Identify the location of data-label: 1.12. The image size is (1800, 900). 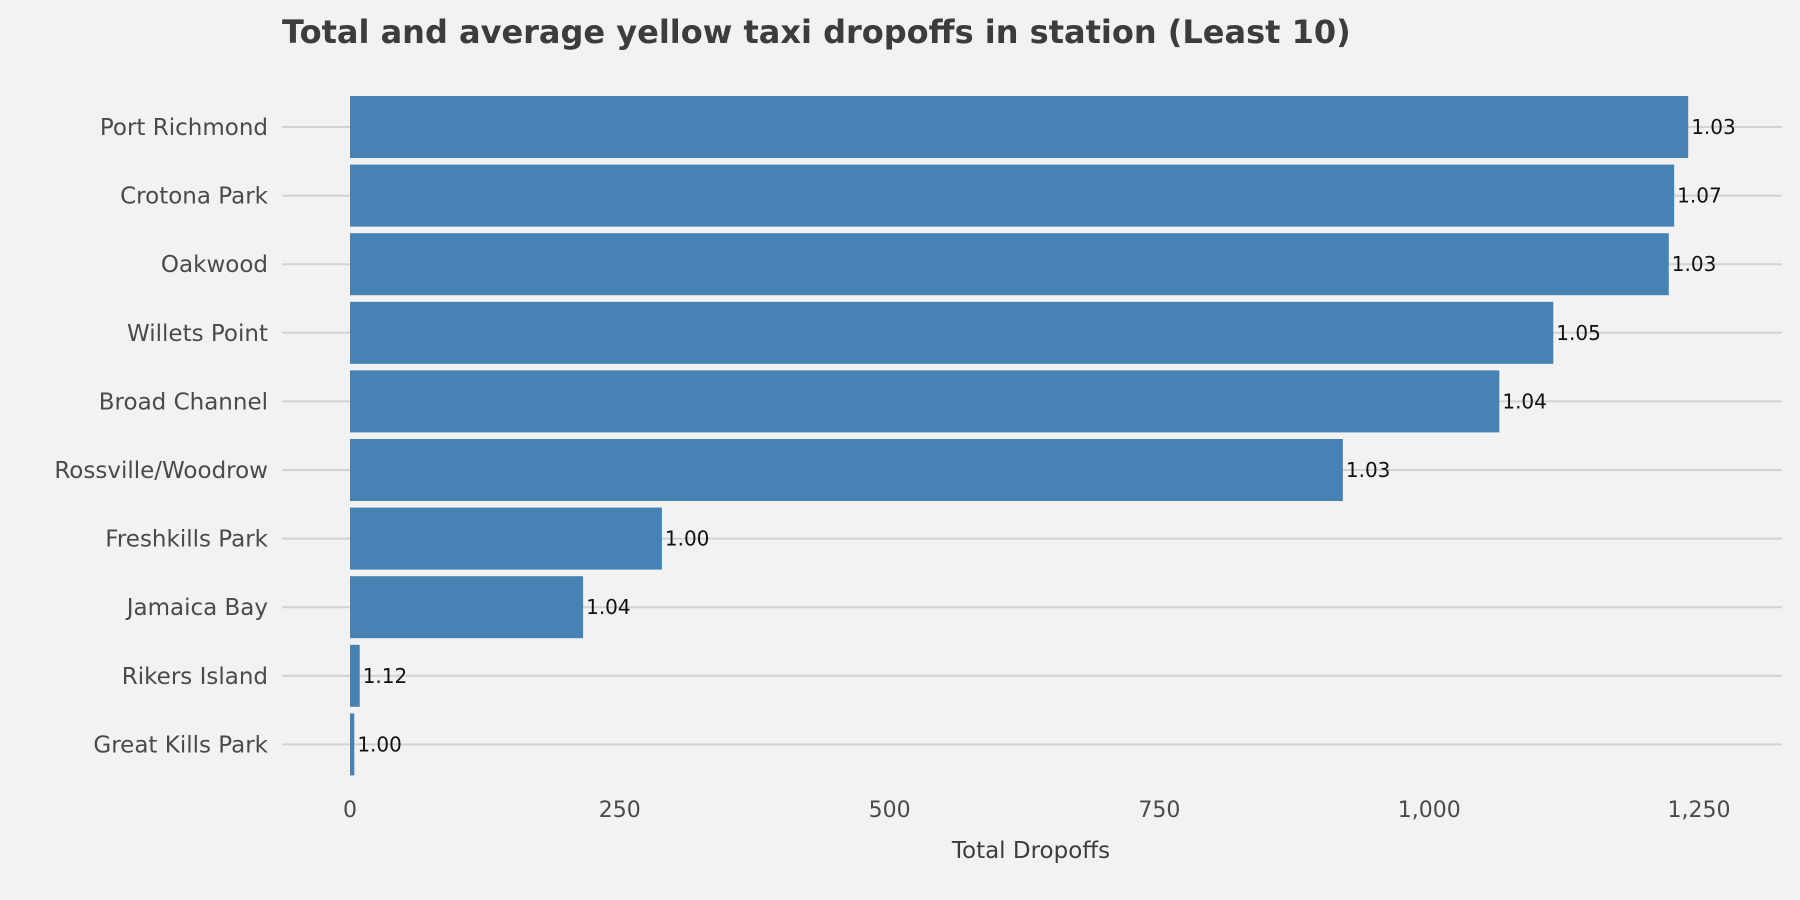
(385, 676).